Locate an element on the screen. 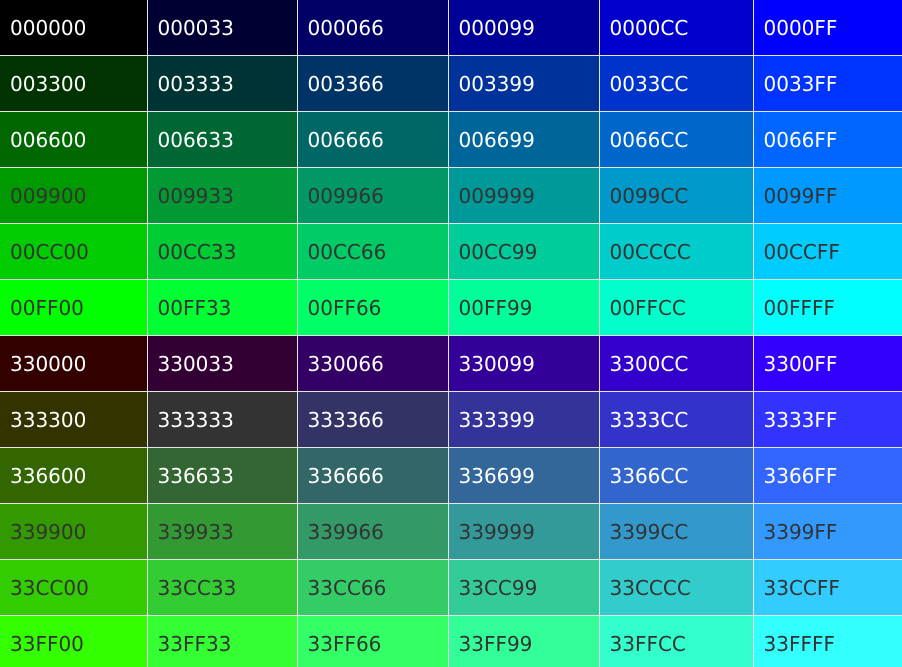 This screenshot has width=902, height=667. color-swatch: 00FF99 is located at coordinates (523, 307).